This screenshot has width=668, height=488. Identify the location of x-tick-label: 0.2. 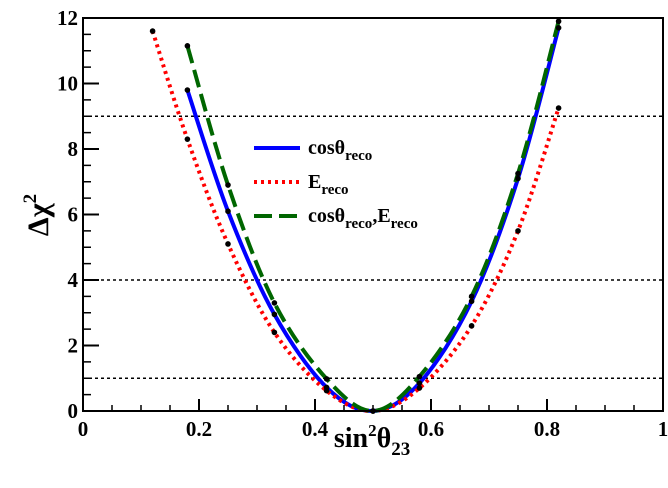
(199, 429).